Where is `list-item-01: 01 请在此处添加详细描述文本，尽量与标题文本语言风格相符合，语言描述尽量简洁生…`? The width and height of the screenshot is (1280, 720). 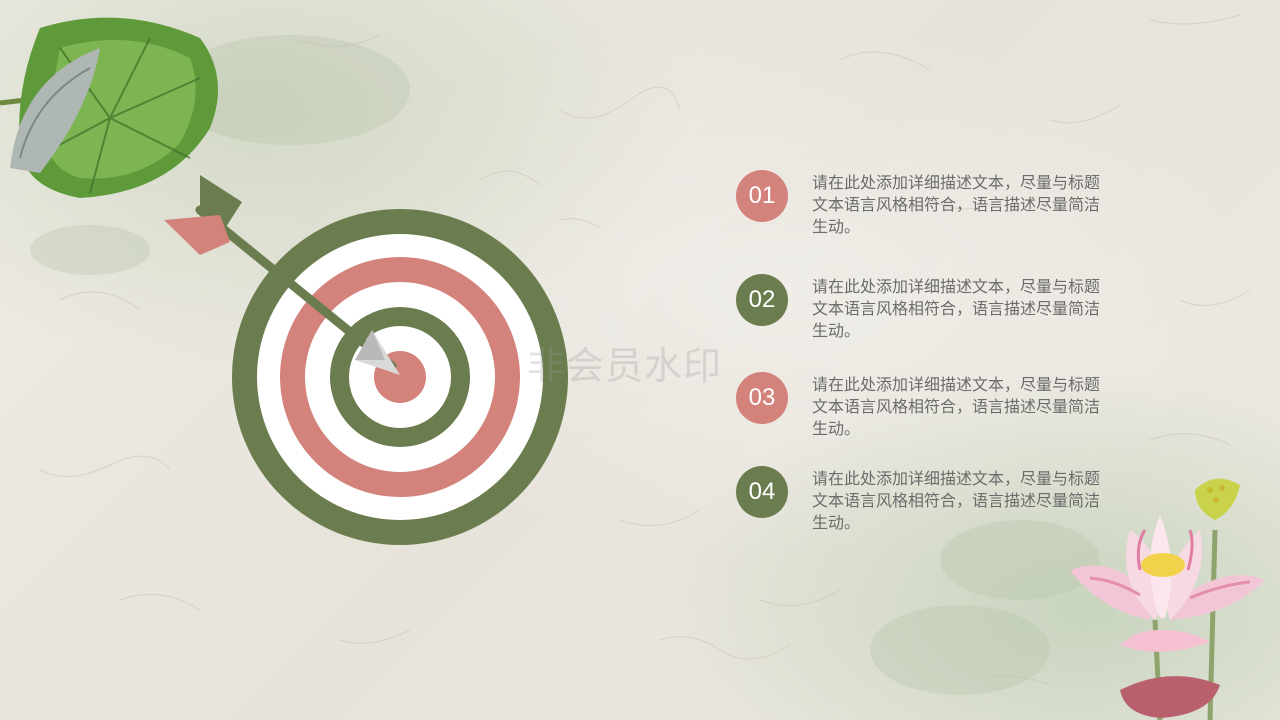
list-item-01: 01 请在此处添加详细描述文本，尽量与标题文本语言风格相符合，语言描述尽量简洁生… is located at coordinates (926, 203).